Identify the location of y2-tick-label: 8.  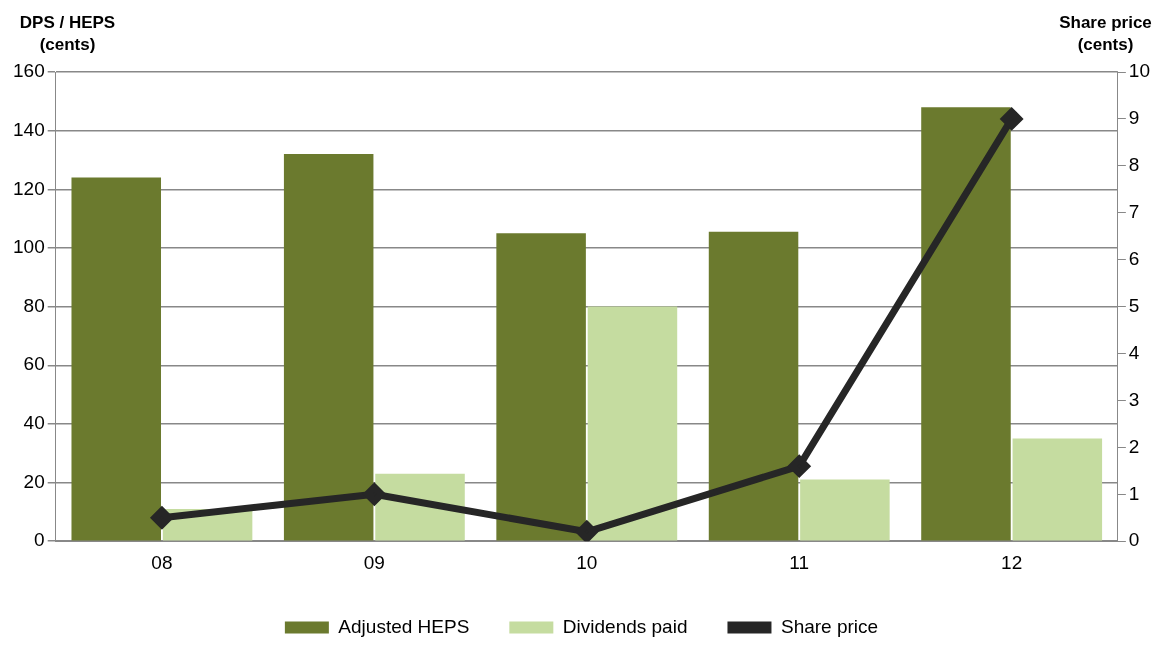
(1134, 165).